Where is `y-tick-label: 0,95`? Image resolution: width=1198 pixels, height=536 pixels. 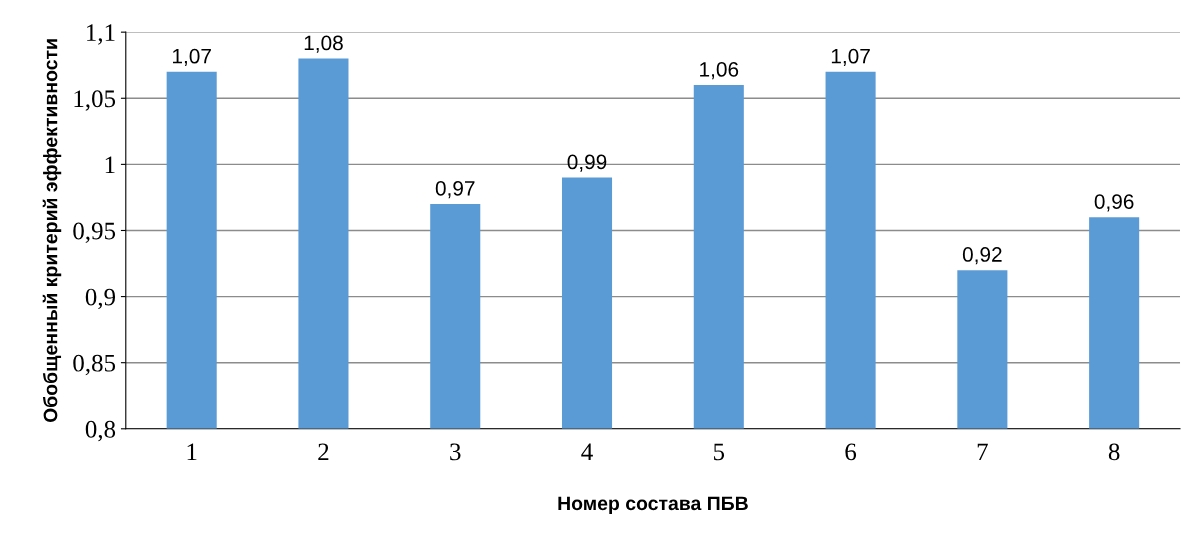
y-tick-label: 0,95 is located at coordinates (94, 232).